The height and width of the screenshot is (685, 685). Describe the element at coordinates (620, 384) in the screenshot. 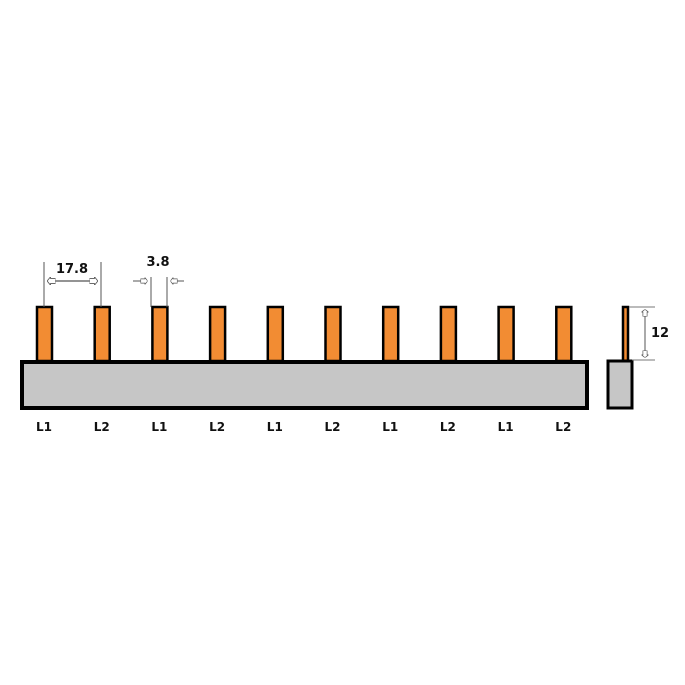

I see `side-view-body` at that location.